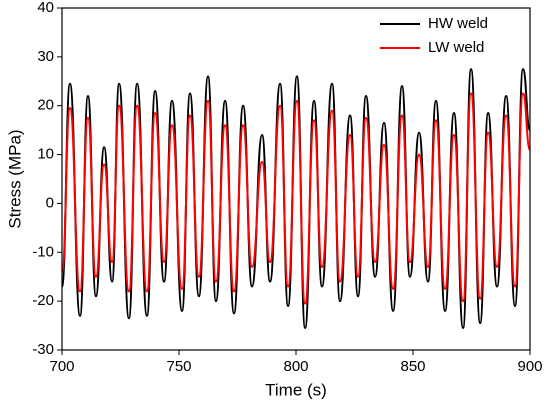  Describe the element at coordinates (50, 202) in the screenshot. I see `y-tick-label: 0` at that location.